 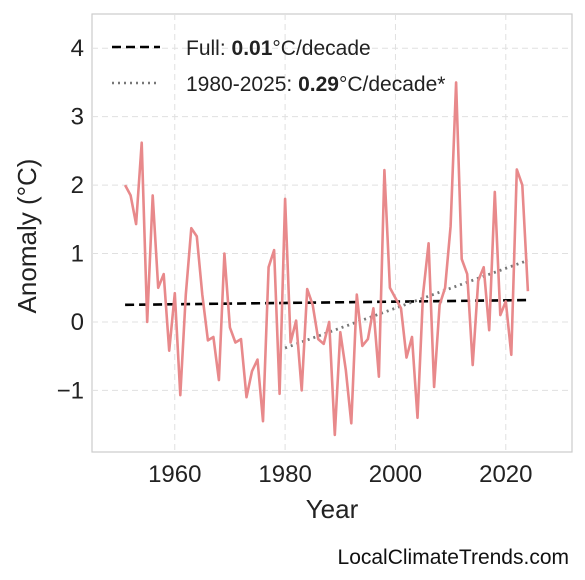 I want to click on x-tick-label: 2000, so click(x=395, y=474).